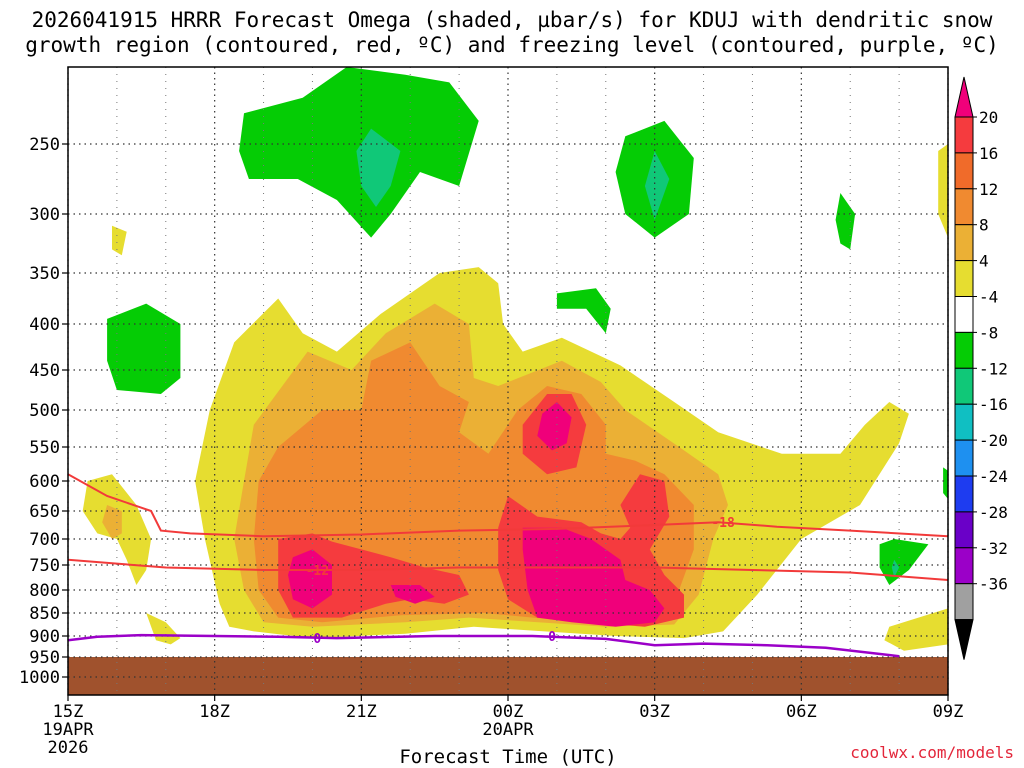 The height and width of the screenshot is (768, 1024). I want to click on x-tick-label: 00Z, so click(508, 712).